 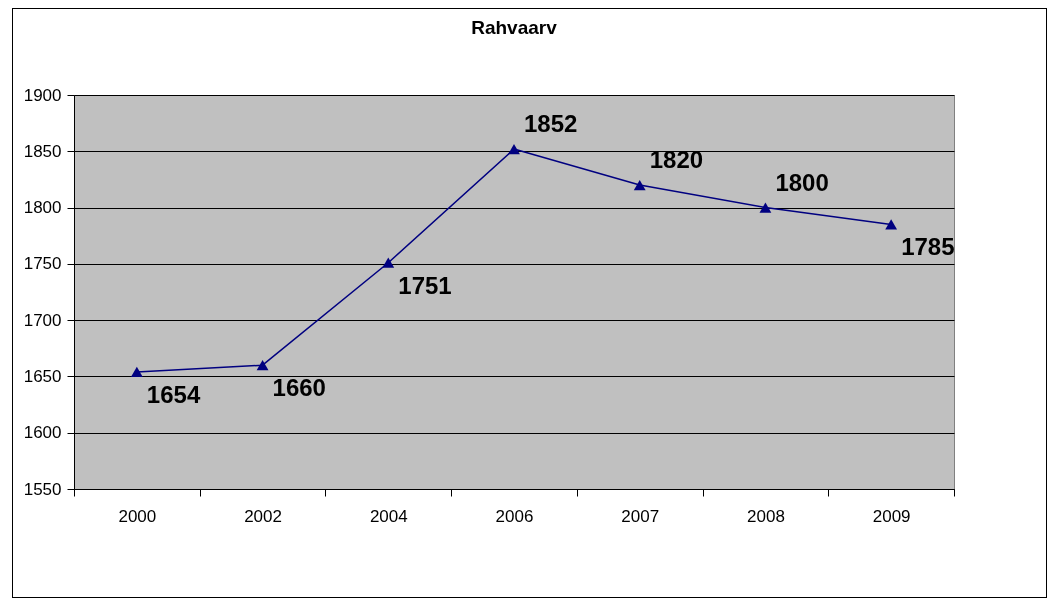 I want to click on x-tick-label: 2006, so click(x=514, y=516).